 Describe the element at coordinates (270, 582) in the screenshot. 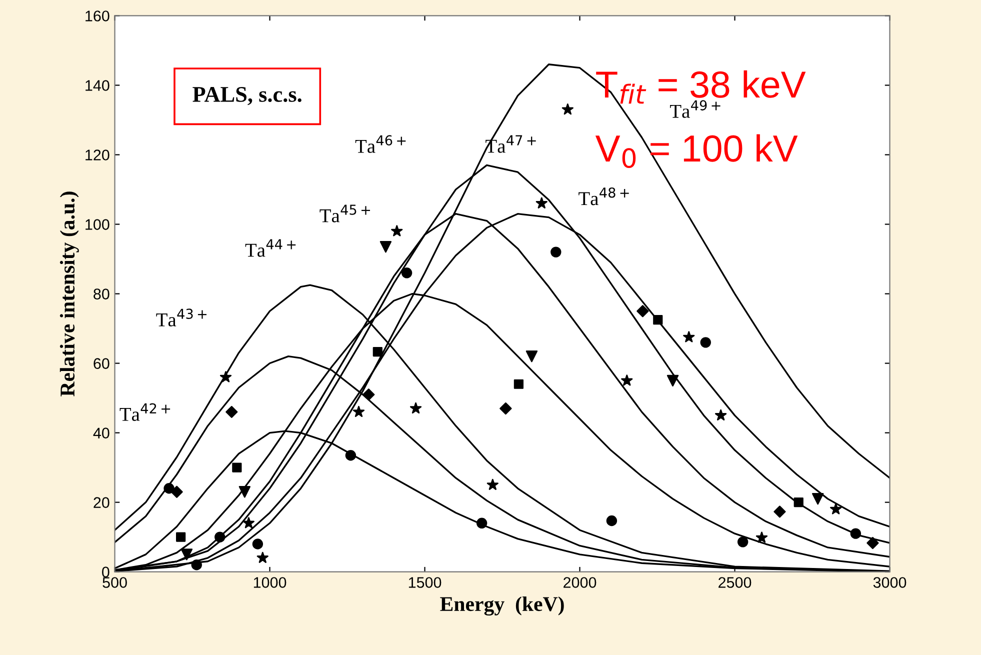

I see `x-tick-label: 1000` at that location.